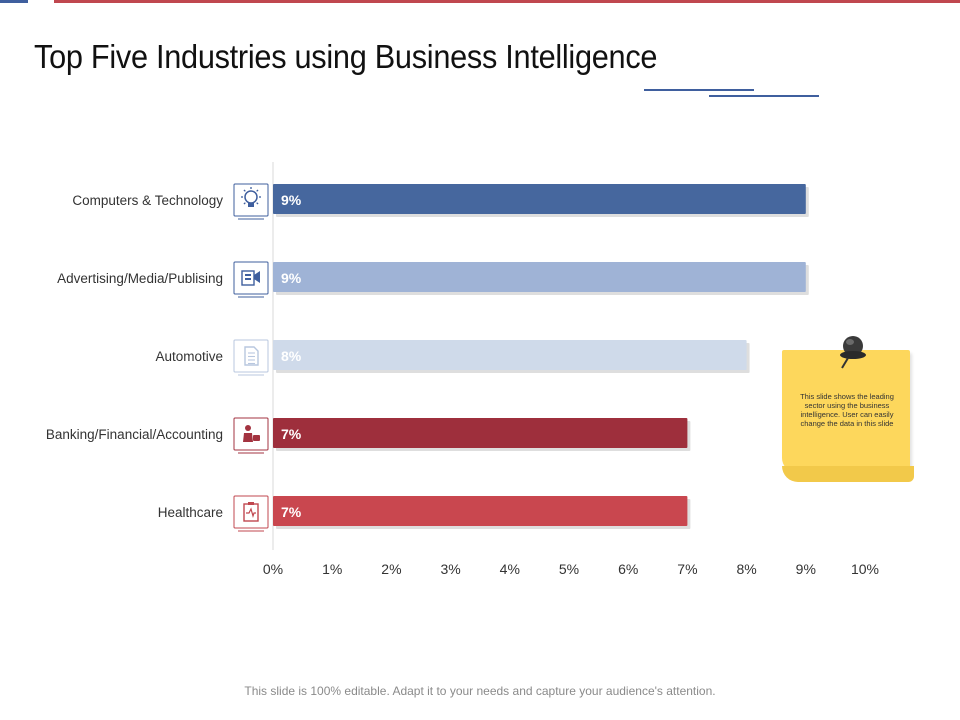  Describe the element at coordinates (291, 356) in the screenshot. I see `bar-value-label: 8%` at that location.